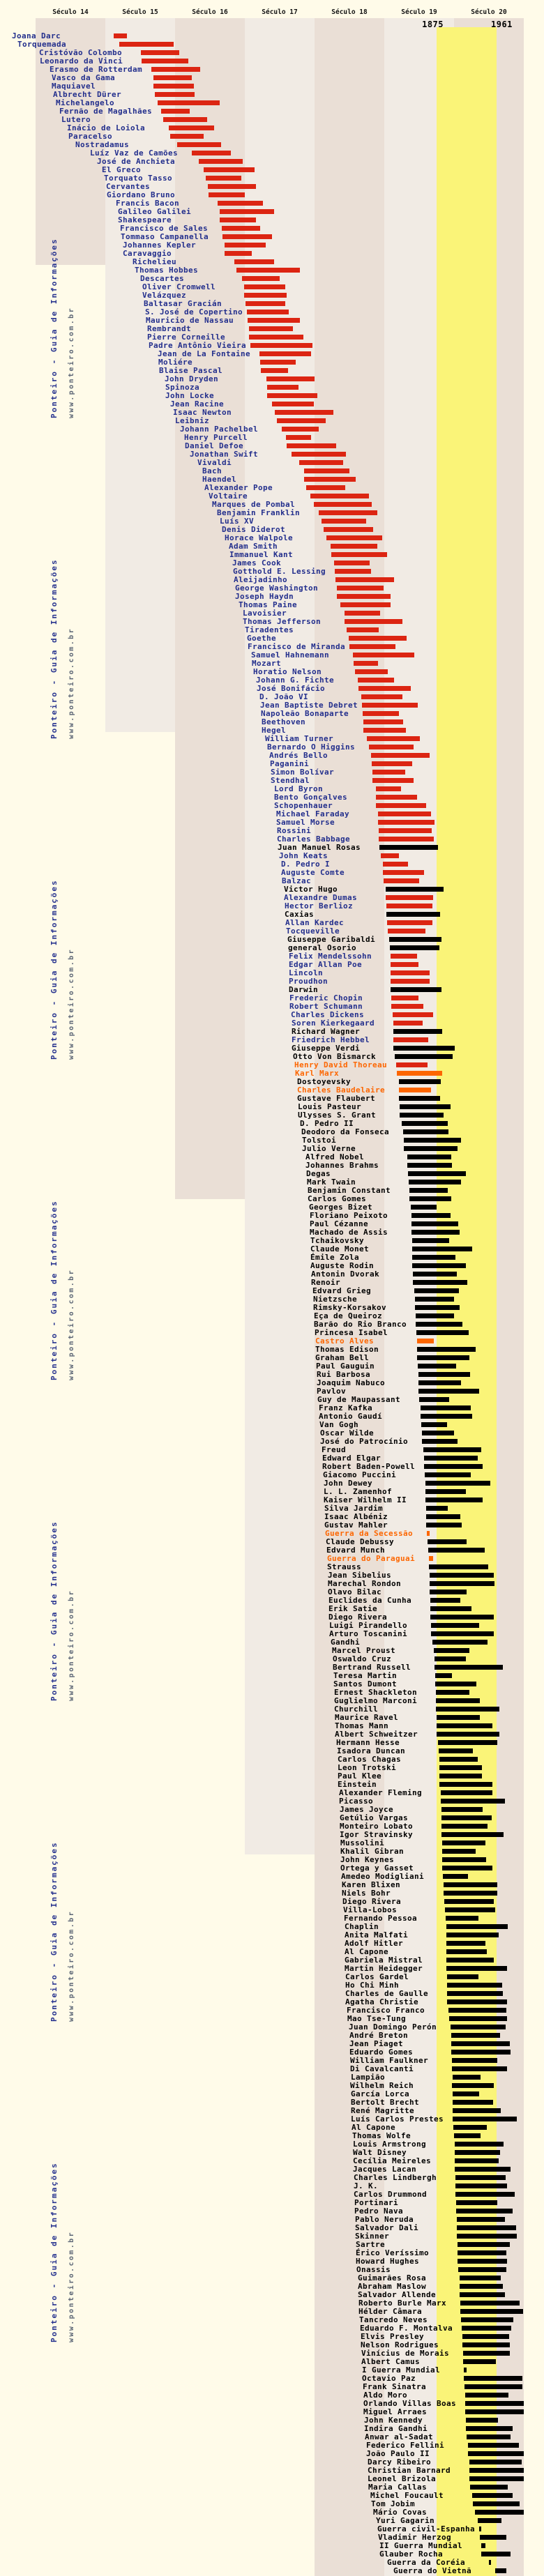 The width and height of the screenshot is (544, 2576). I want to click on person-label: Simon Bolívar, so click(303, 772).